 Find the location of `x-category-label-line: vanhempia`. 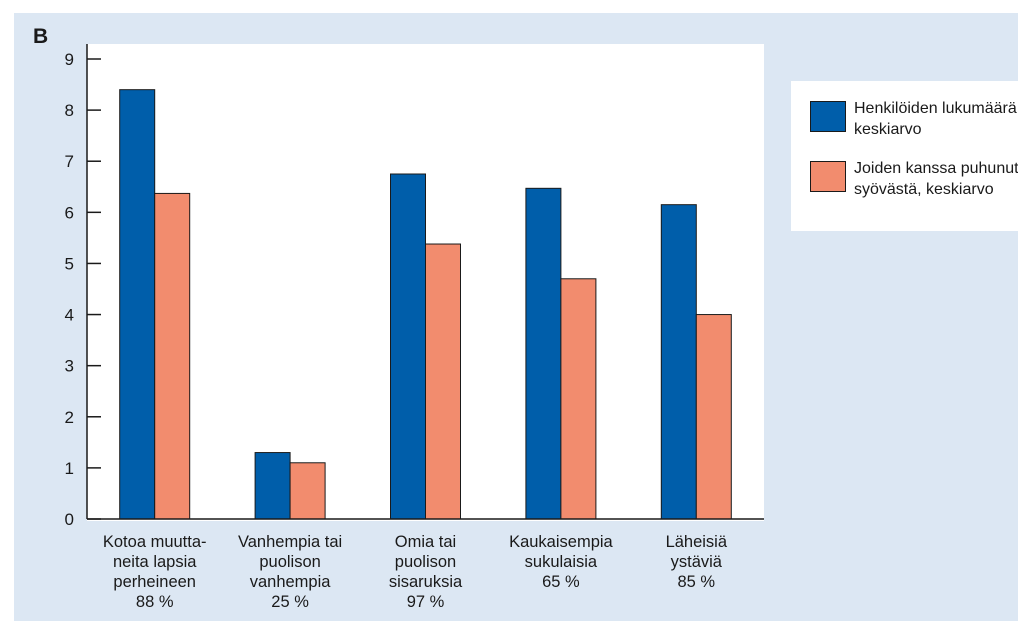

x-category-label-line: vanhempia is located at coordinates (291, 582).